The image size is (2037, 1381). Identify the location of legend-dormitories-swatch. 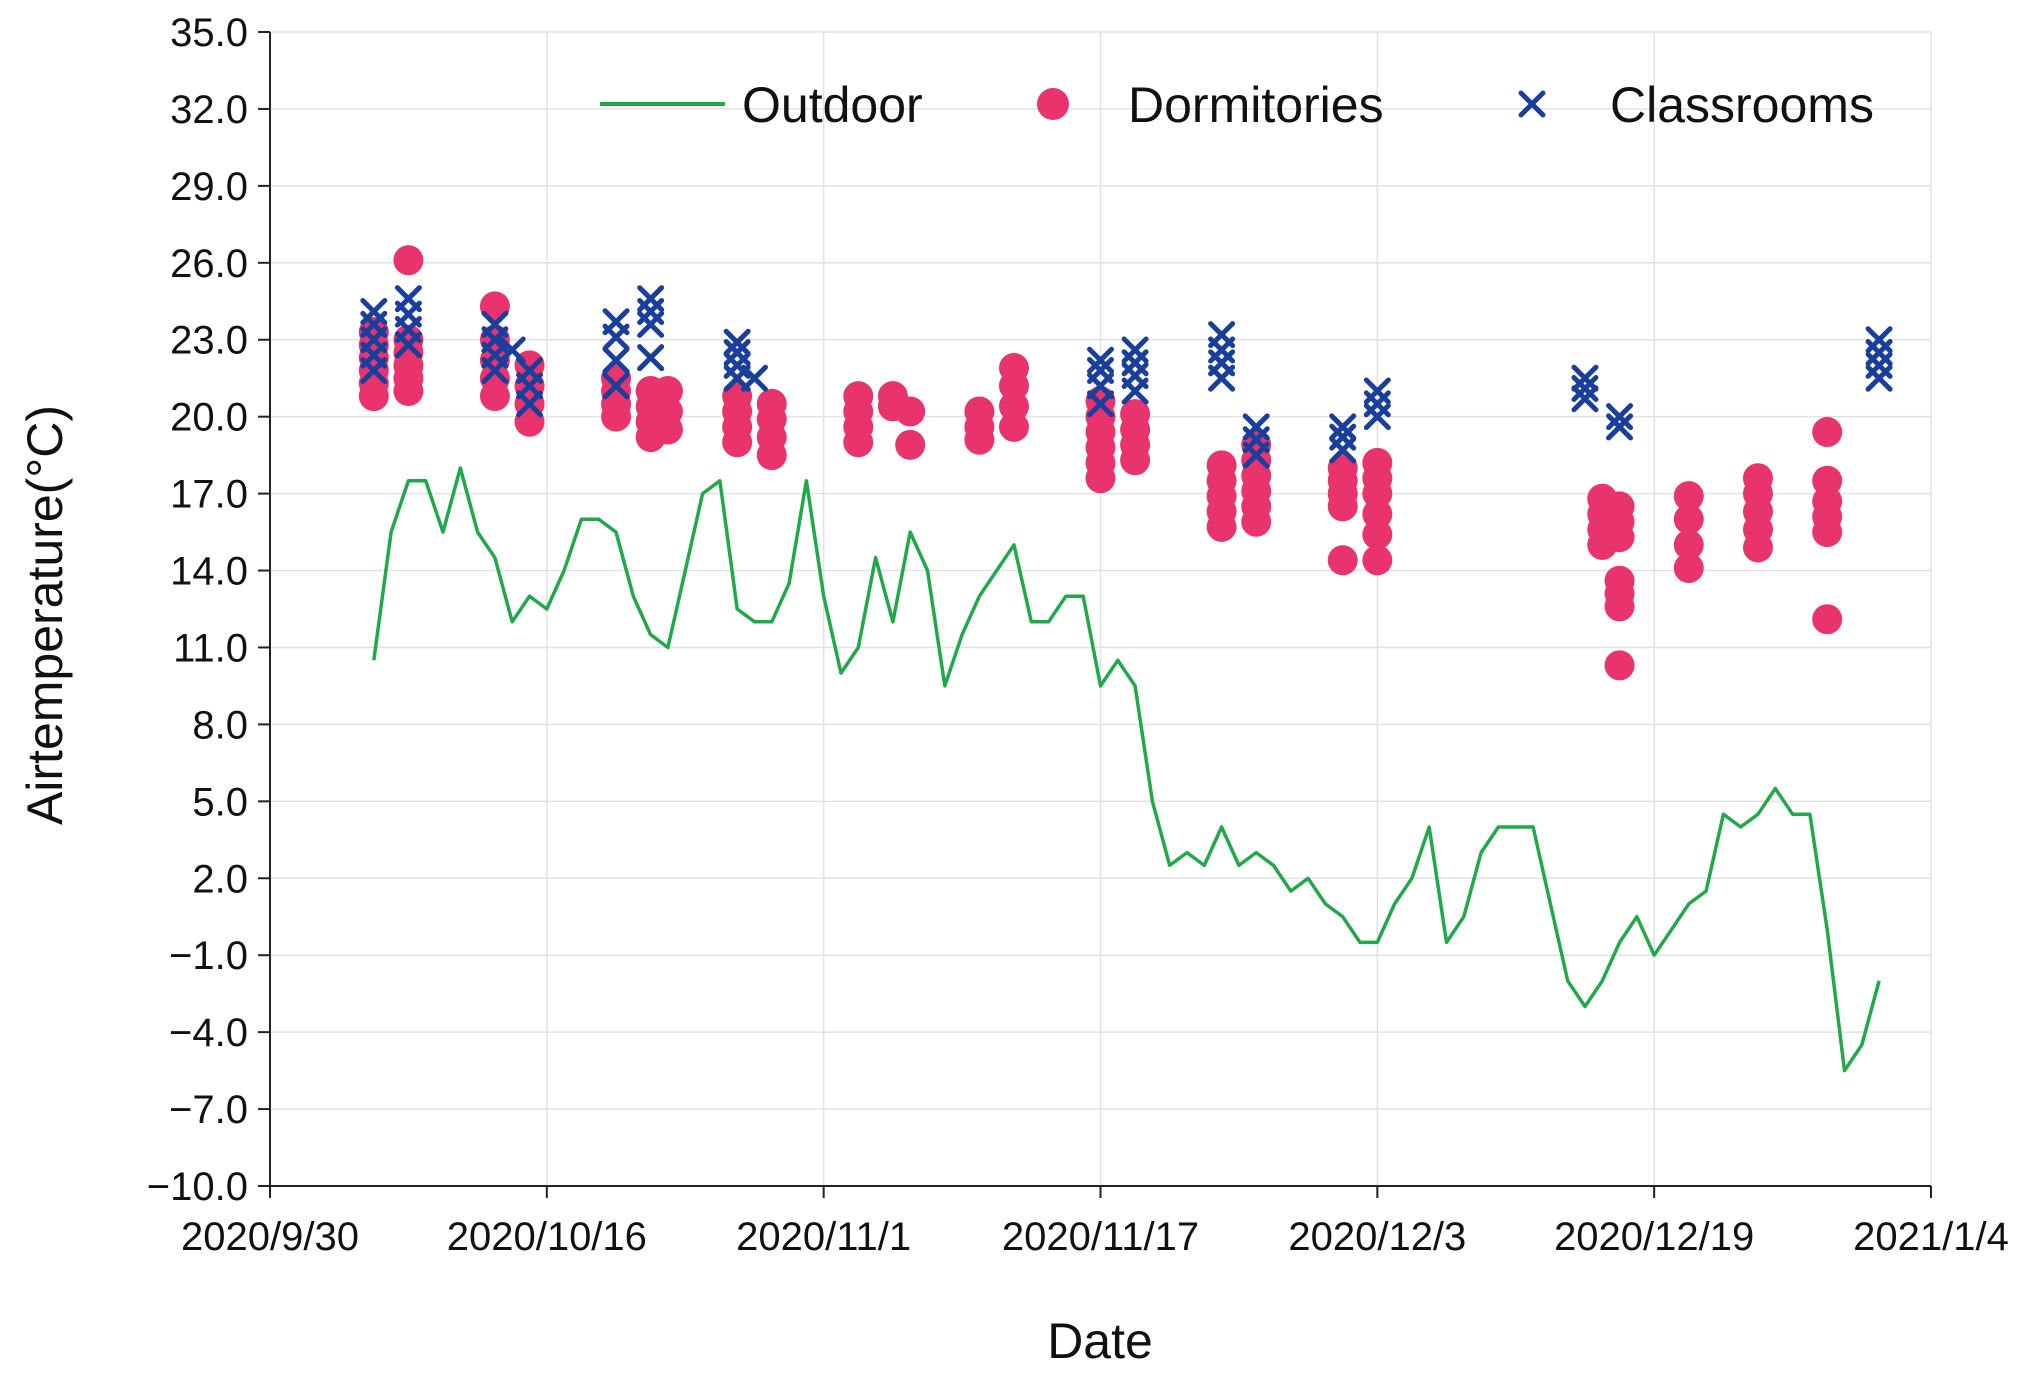
(1053, 104).